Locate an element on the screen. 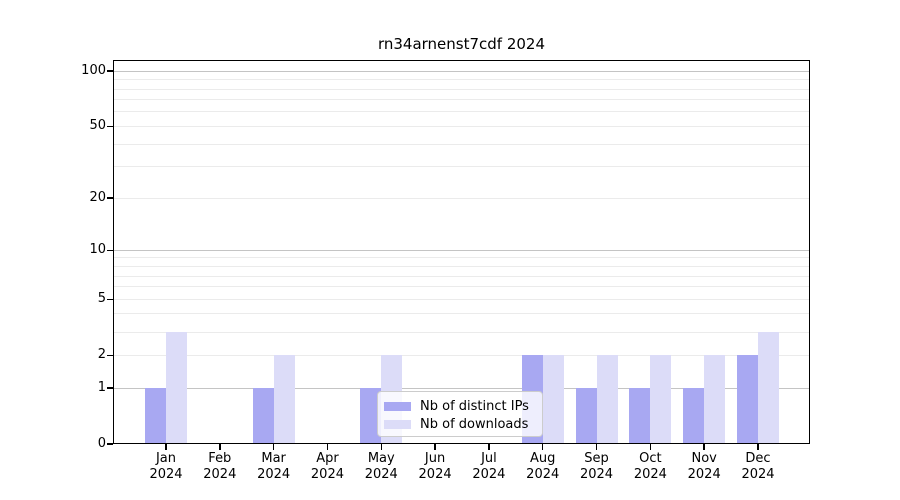  y-tick-label: 50 is located at coordinates (97, 126).